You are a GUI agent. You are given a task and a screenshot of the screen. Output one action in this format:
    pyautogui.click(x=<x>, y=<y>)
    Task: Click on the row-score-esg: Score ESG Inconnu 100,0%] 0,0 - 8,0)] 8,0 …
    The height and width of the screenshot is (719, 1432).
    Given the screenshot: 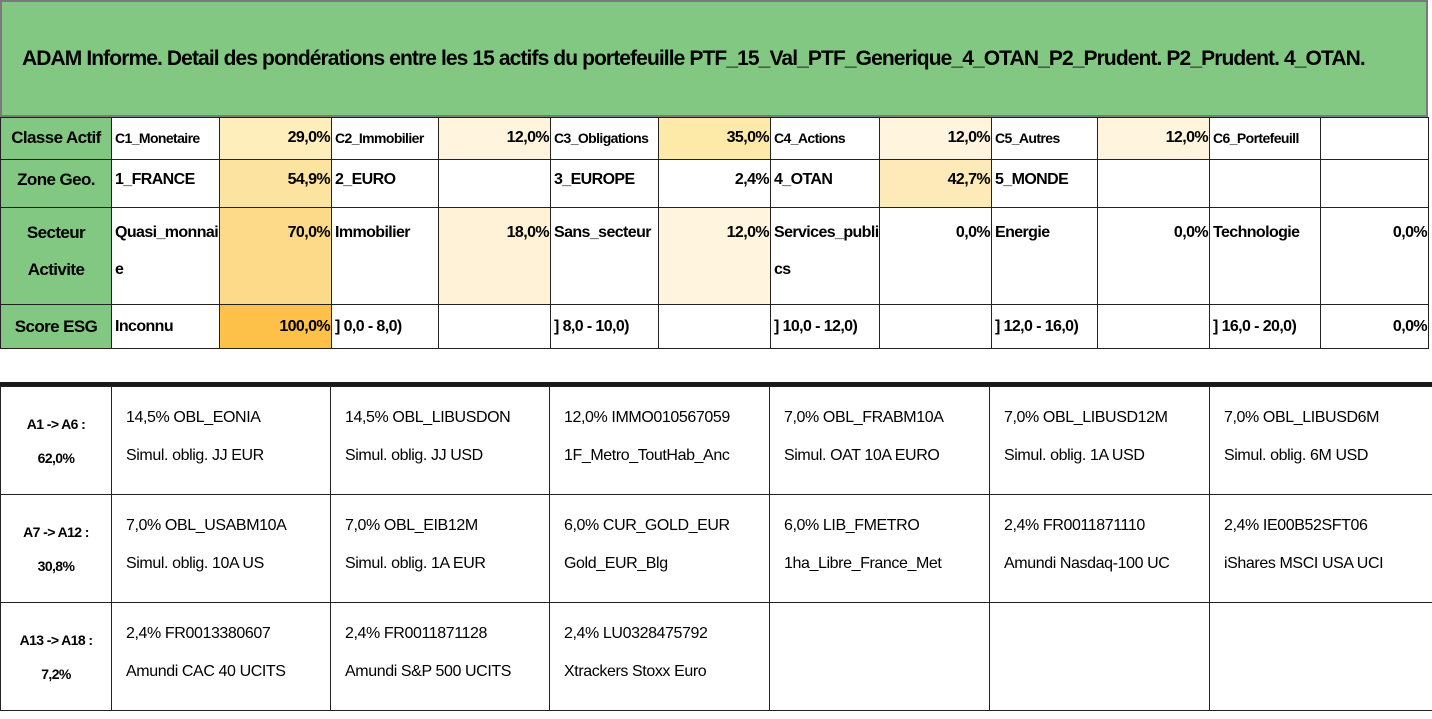 What is the action you would take?
    pyautogui.click(x=714, y=326)
    